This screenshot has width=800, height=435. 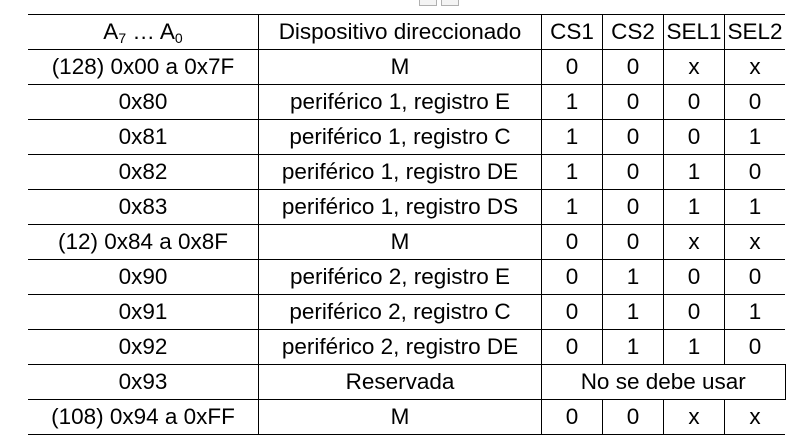 I want to click on table-row: 0x83 periférico 1, registro DS 1 0 1 1, so click(x=406, y=207).